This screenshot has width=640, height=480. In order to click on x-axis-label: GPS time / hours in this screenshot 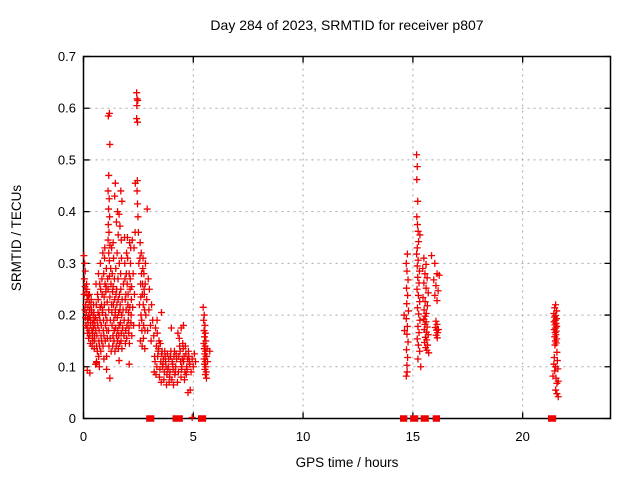, I will do `click(347, 462)`.